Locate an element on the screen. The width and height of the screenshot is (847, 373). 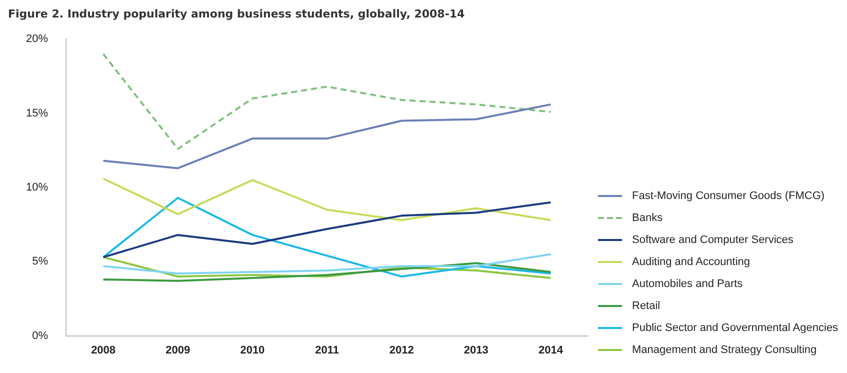
x-tick-label: 2008 is located at coordinates (103, 350).